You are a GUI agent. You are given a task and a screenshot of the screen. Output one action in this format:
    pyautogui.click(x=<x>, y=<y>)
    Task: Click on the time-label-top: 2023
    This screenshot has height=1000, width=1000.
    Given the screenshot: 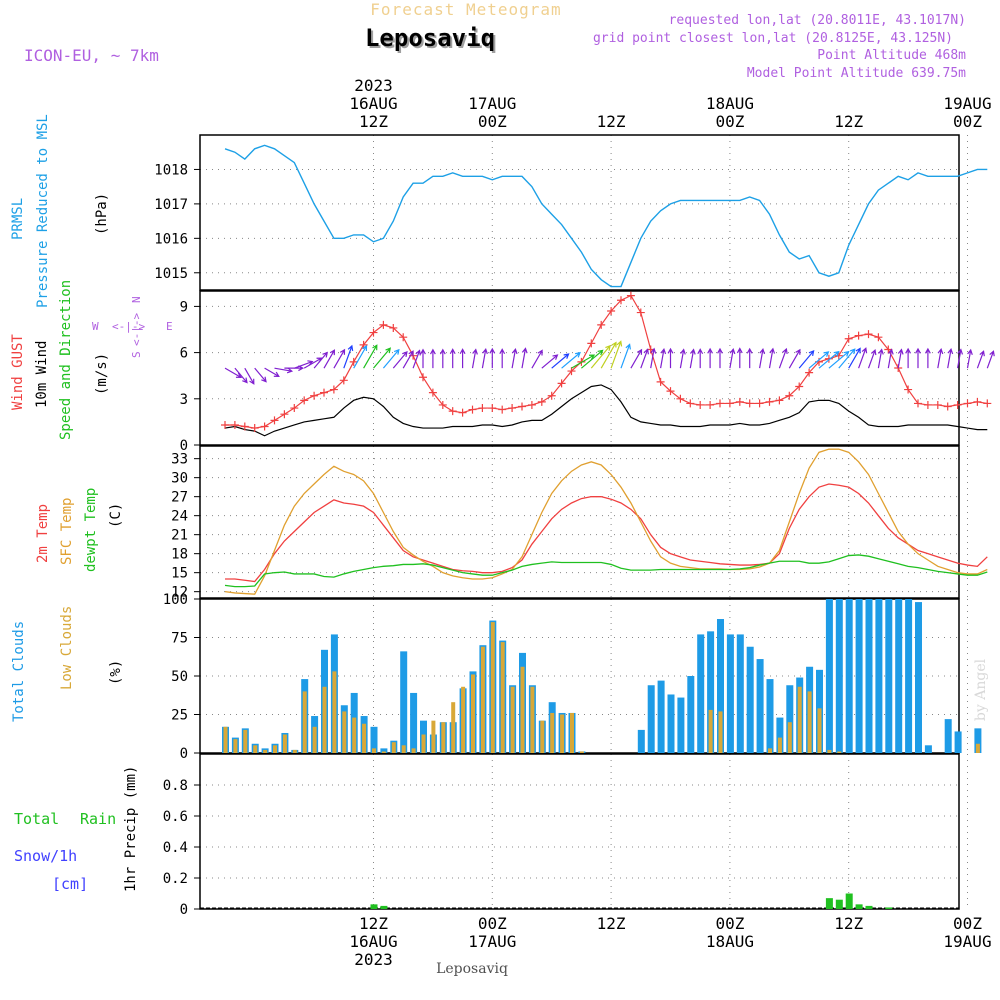 What is the action you would take?
    pyautogui.click(x=373, y=85)
    